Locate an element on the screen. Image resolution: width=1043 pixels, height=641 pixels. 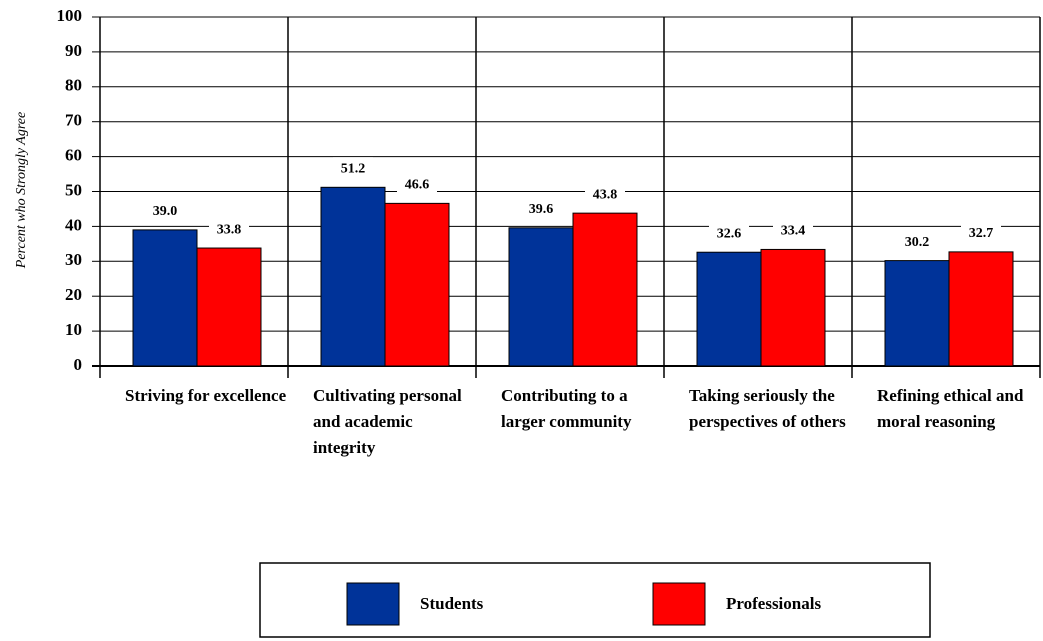
y-tick-label: 60 is located at coordinates (73, 155).